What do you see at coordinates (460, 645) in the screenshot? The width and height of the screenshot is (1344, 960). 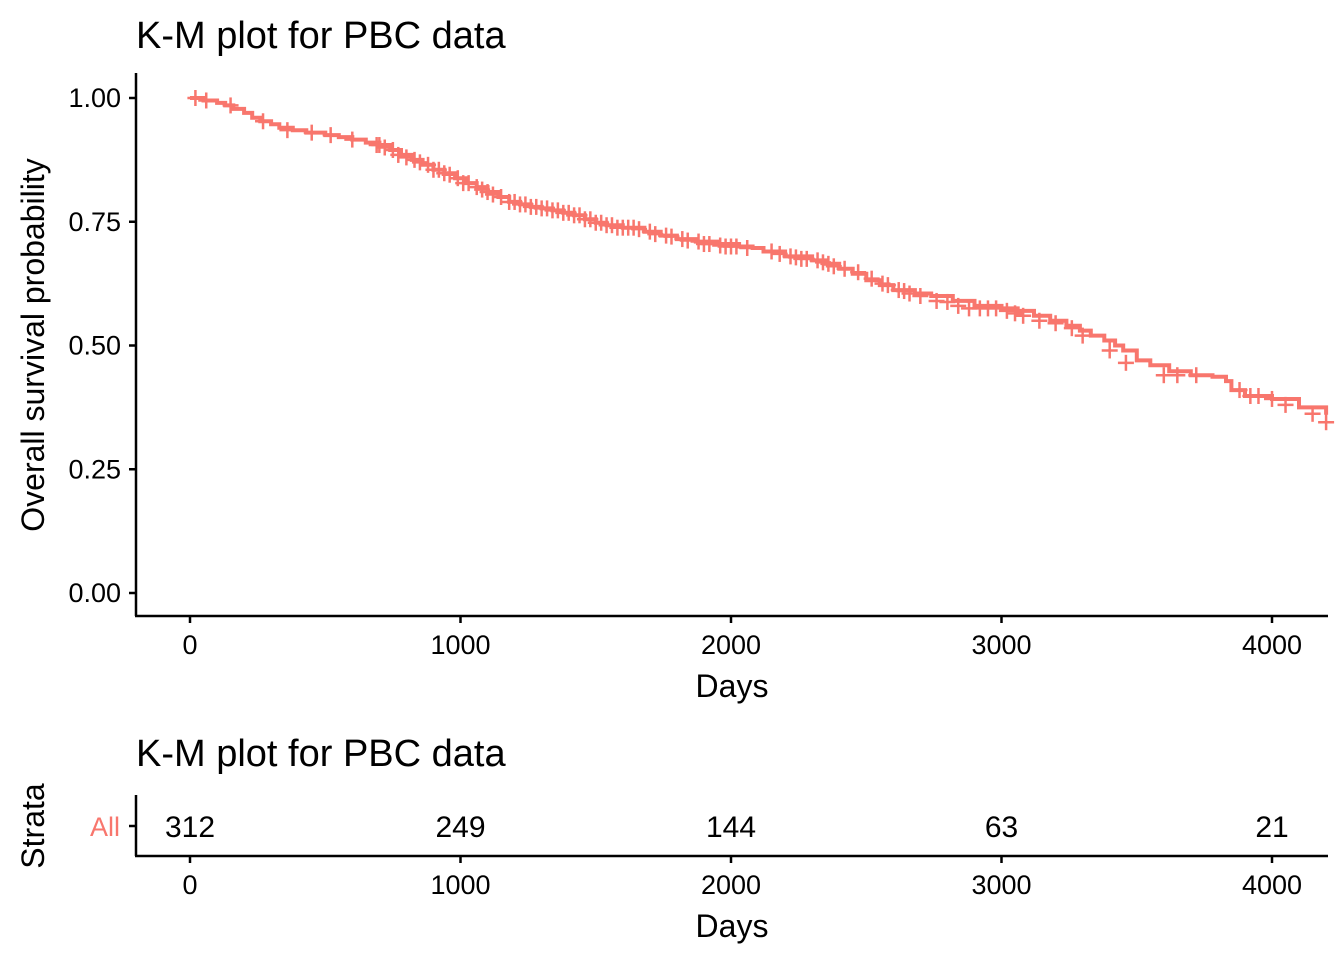 I see `x-tick-label: 1000` at bounding box center [460, 645].